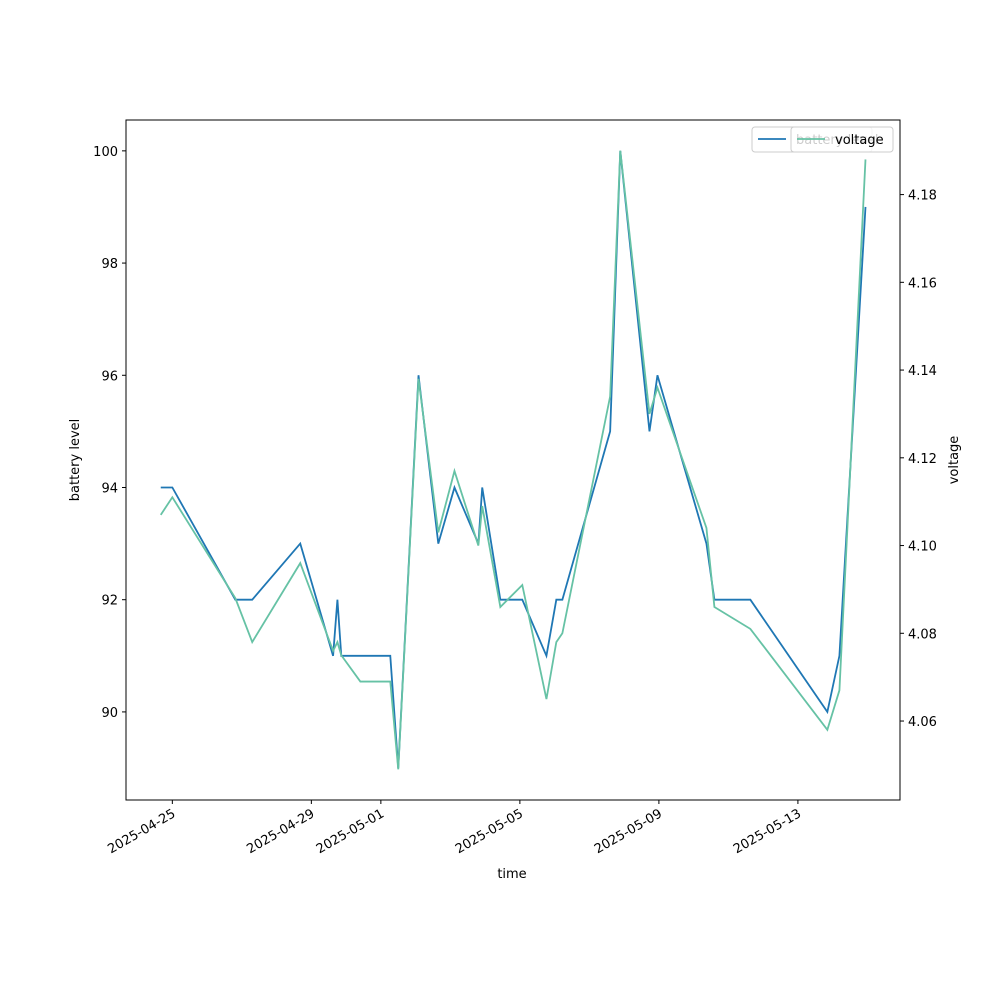 The image size is (1000, 1000). What do you see at coordinates (628, 831) in the screenshot?
I see `x-tick-label: 2025-05-09` at bounding box center [628, 831].